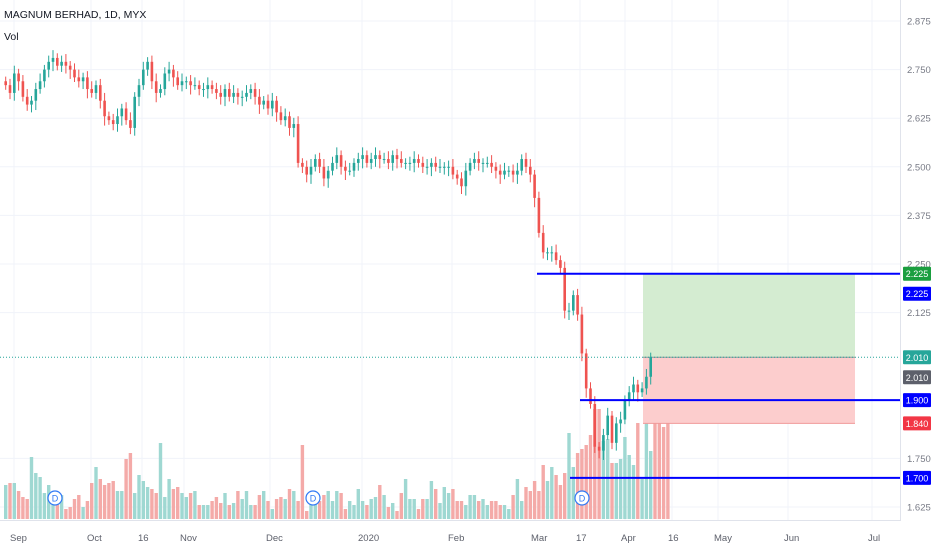  Describe the element at coordinates (917, 478) in the screenshot. I see `level-low-badge-text: 1.700` at that location.